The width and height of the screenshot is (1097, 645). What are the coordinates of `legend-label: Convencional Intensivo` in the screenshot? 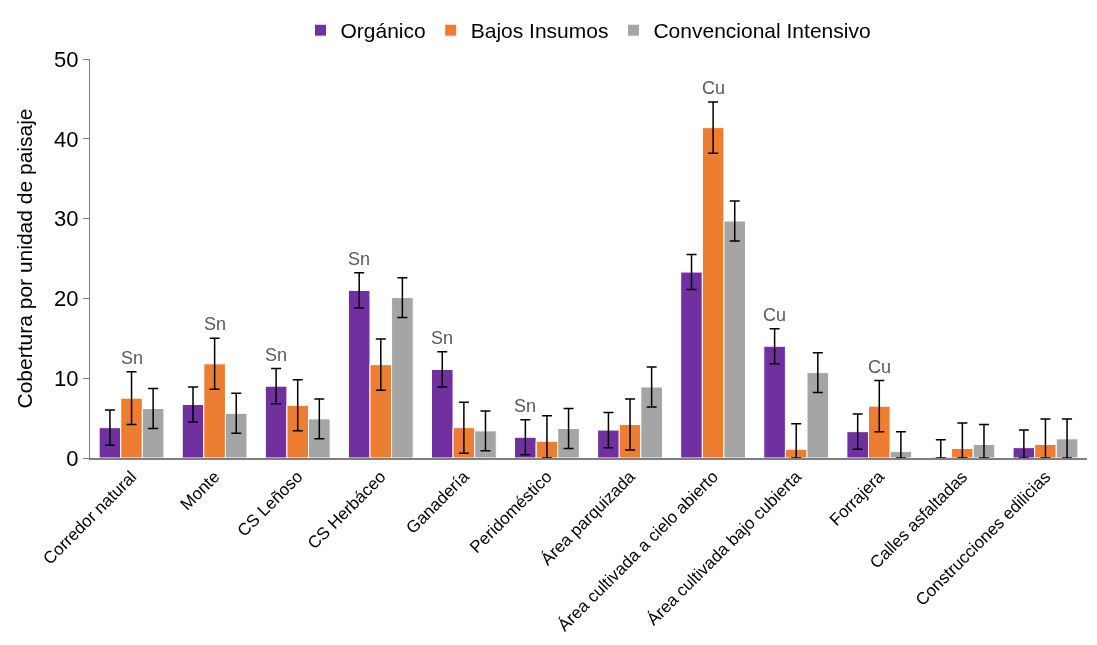 It's located at (762, 31).